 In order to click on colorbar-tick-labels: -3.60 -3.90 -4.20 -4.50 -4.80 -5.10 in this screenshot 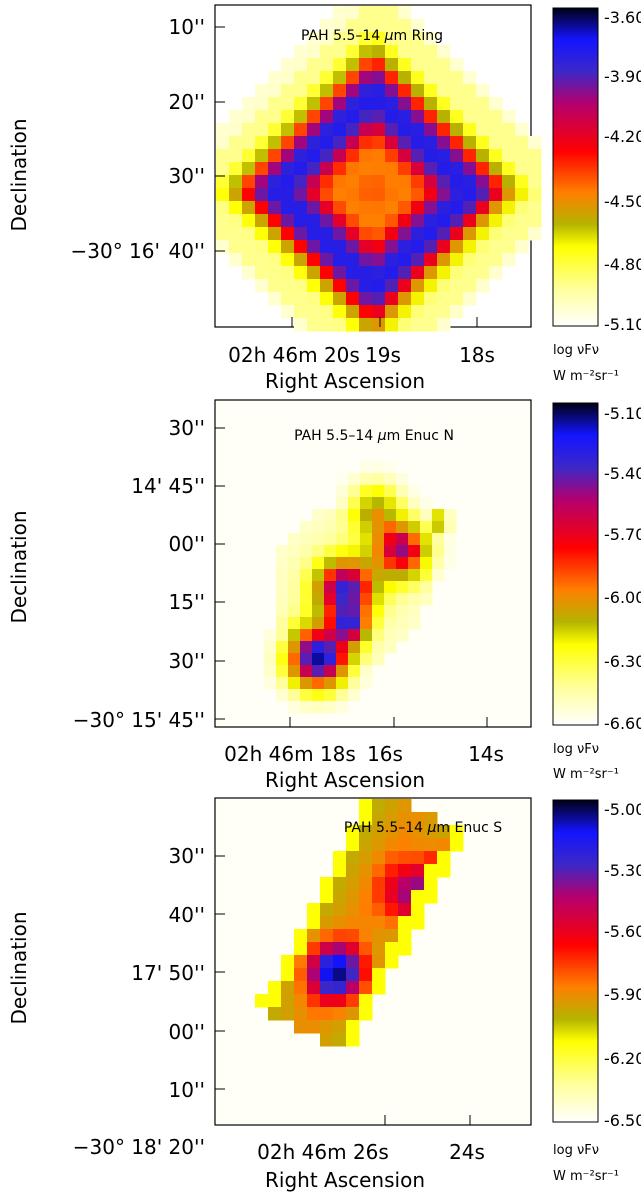, I will do `click(622, 171)`.